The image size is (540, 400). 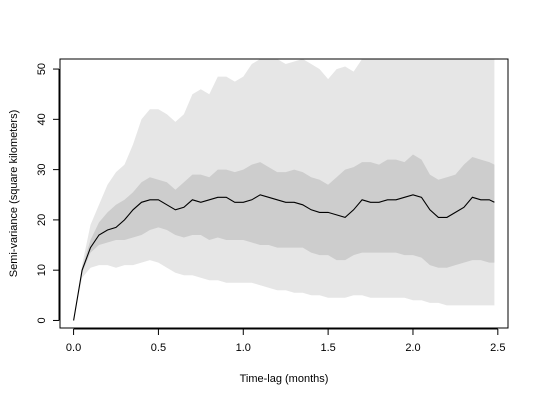 I want to click on y-tick-label: 10, so click(x=42, y=270).